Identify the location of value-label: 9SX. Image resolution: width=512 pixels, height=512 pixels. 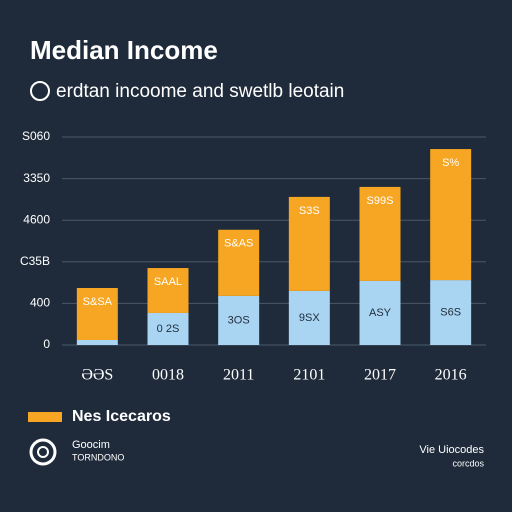
(309, 318).